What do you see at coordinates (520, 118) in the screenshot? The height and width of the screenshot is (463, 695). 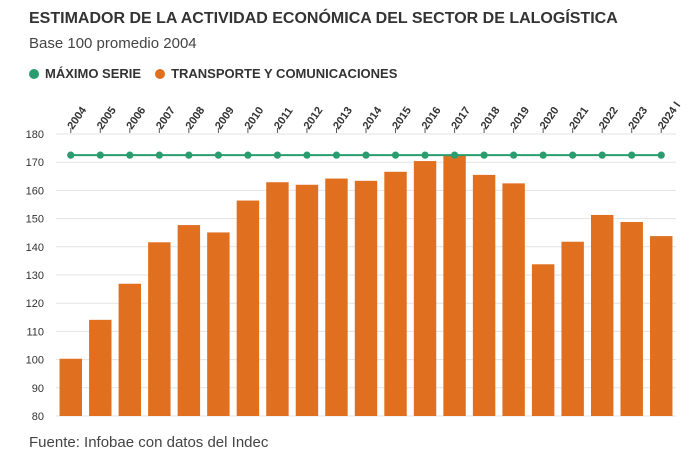 I see `x-tick-label: 2019` at bounding box center [520, 118].